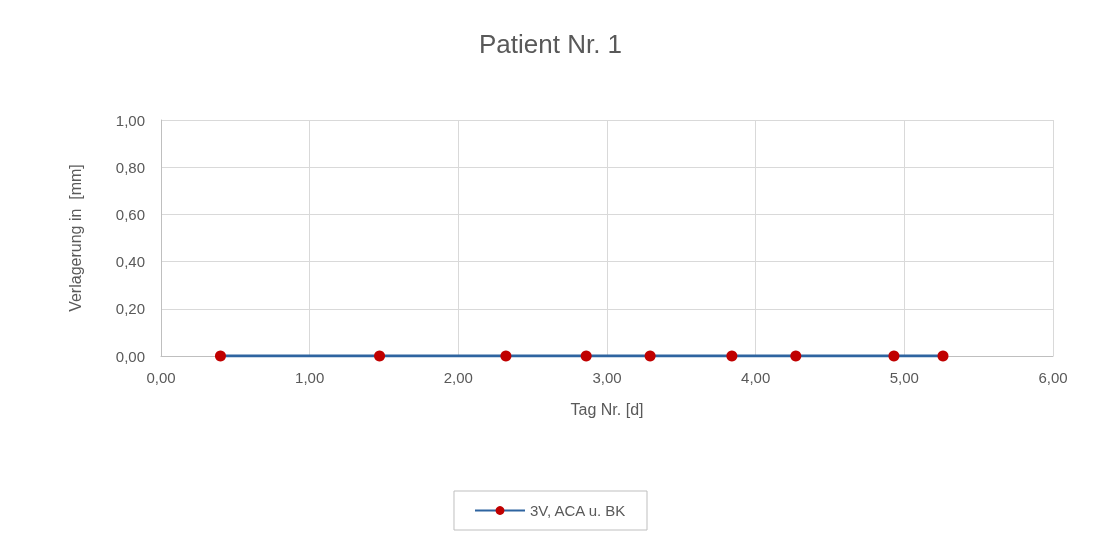  Describe the element at coordinates (550, 44) in the screenshot. I see `chart-title: Patient Nr. 1` at that location.